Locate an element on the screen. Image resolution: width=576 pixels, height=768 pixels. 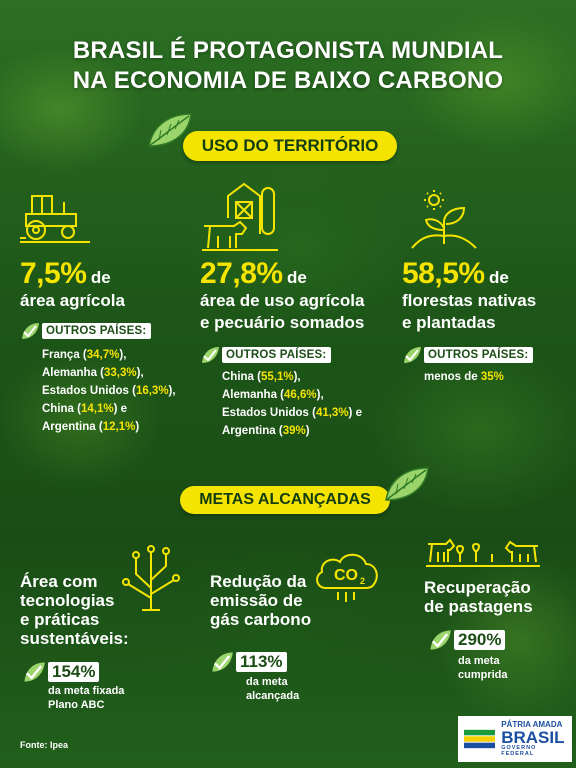
stat-value-3: 58,5% is located at coordinates (443, 273).